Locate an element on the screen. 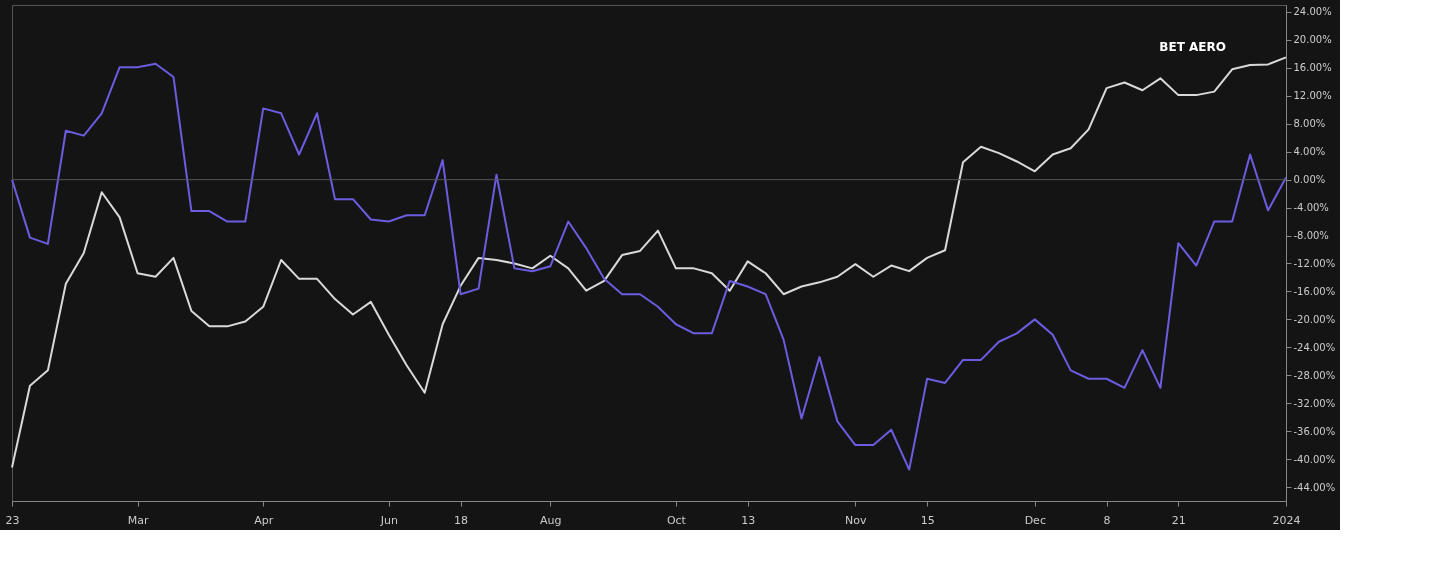  y-tick-label: -40.00% is located at coordinates (1314, 459).